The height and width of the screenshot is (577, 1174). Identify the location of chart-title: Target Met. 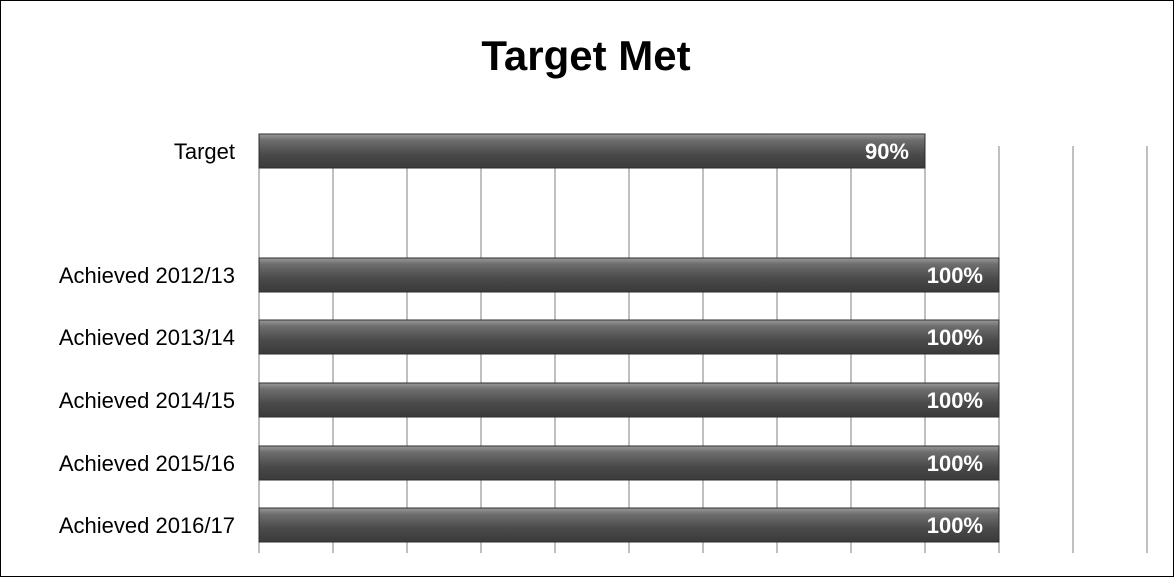
(586, 55).